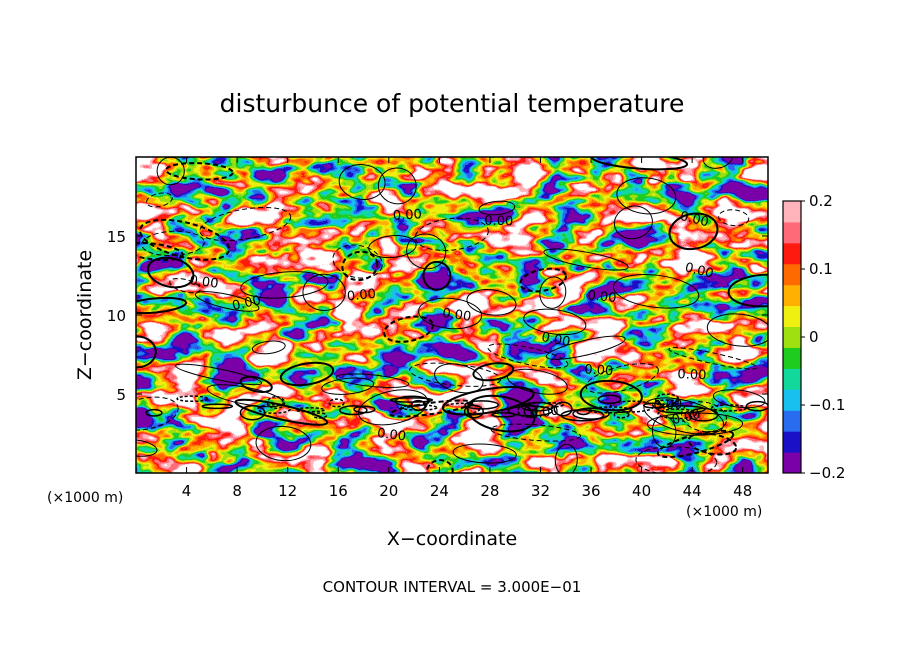 This screenshot has height=654, width=904. What do you see at coordinates (827, 473) in the screenshot?
I see `colorbar-tick-label: −0.2` at bounding box center [827, 473].